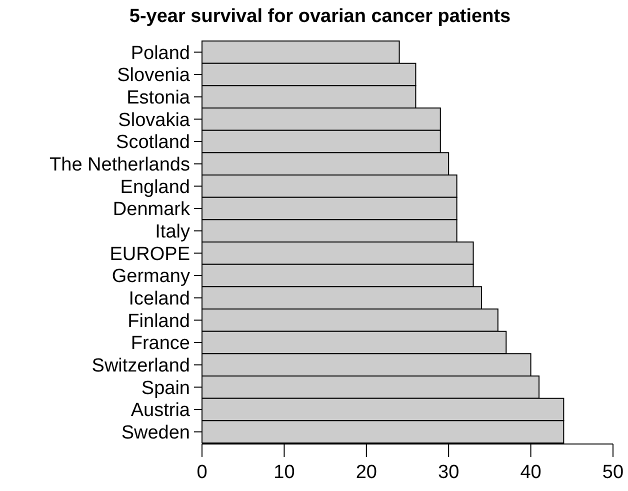 The image size is (628, 491). Describe the element at coordinates (155, 187) in the screenshot. I see `y-tick-label: England` at that location.